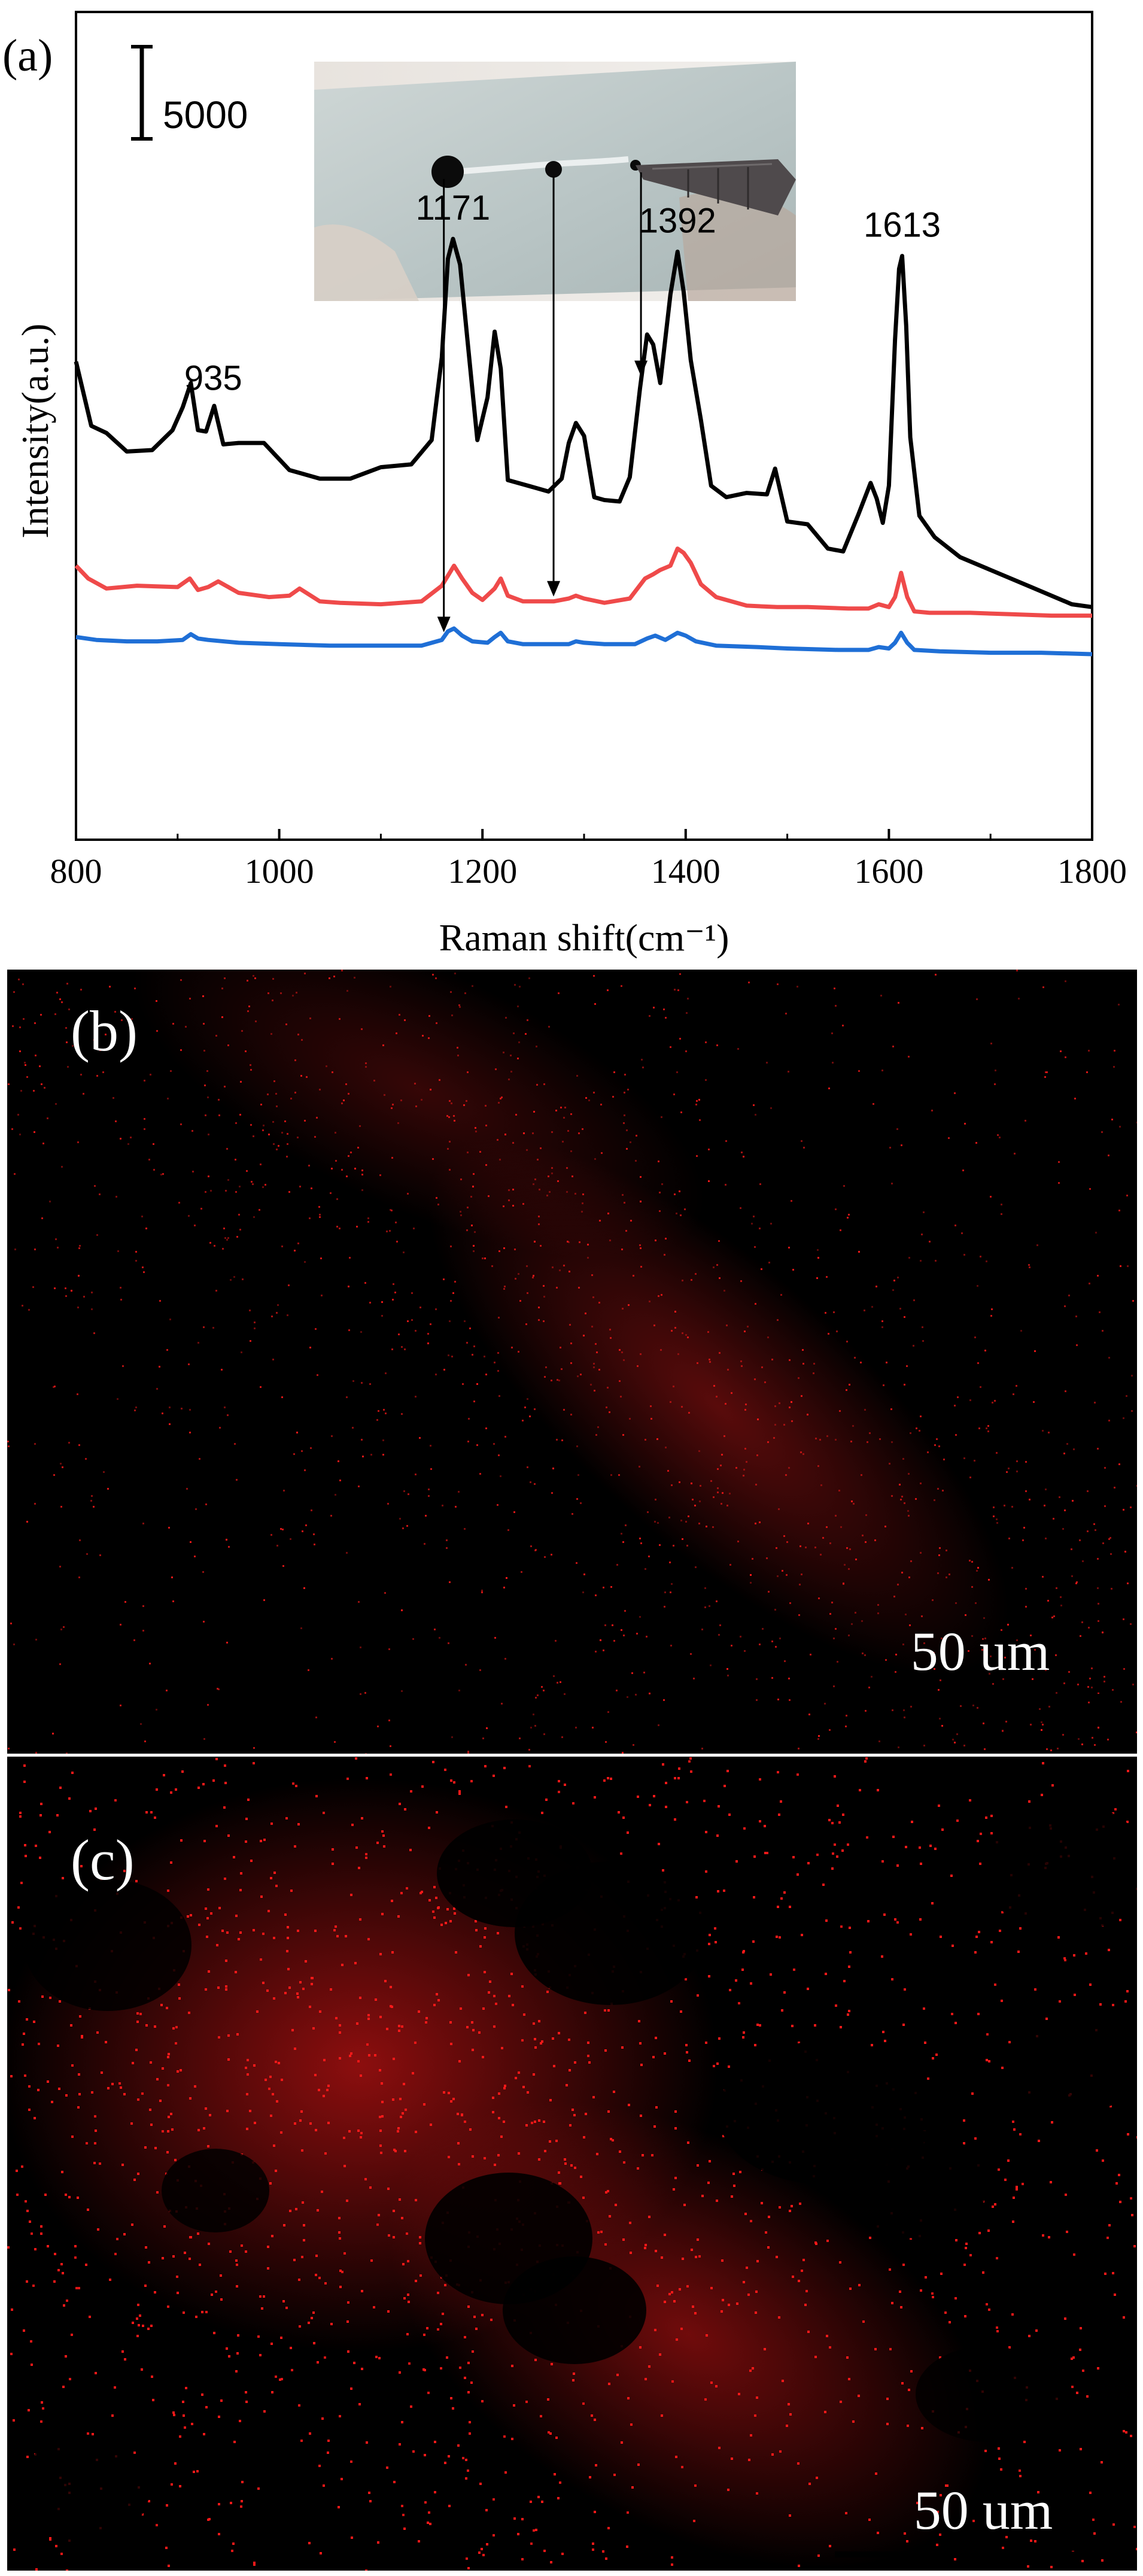  What do you see at coordinates (279, 871) in the screenshot?
I see `x-tick-label: 1000` at bounding box center [279, 871].